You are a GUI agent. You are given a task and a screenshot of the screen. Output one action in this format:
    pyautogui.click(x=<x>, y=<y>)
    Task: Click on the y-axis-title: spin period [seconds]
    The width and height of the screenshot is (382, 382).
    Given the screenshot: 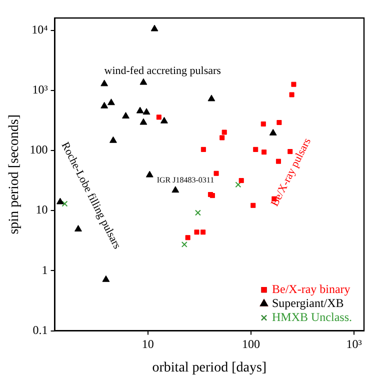 What is the action you would take?
    pyautogui.click(x=14, y=174)
    